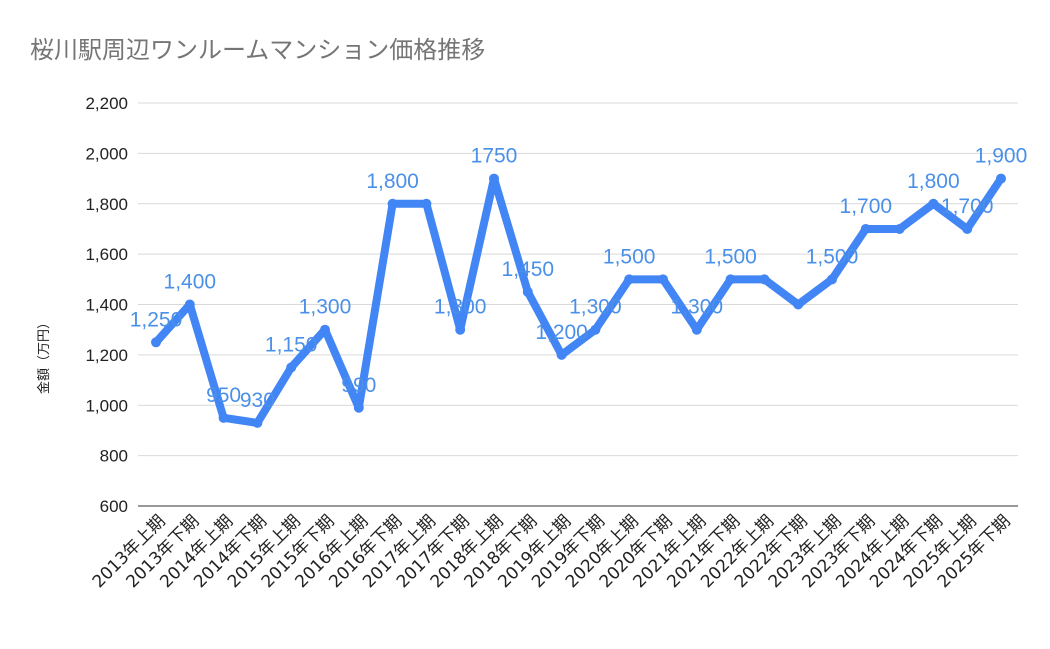  Describe the element at coordinates (358, 385) in the screenshot. I see `data-label: 990` at that location.